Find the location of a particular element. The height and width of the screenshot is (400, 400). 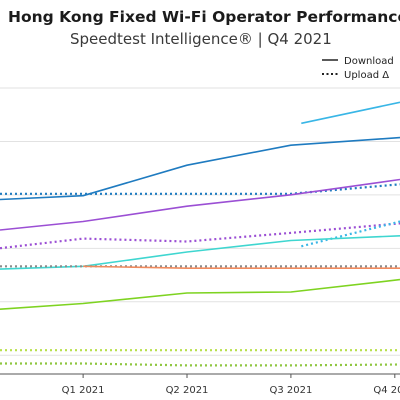

x-tick-label: Q1 2021 is located at coordinates (83, 390).